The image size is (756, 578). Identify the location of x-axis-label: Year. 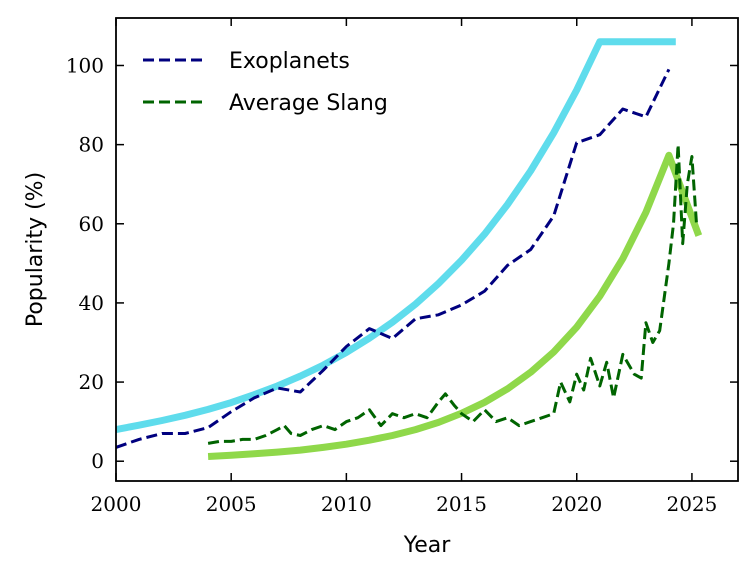
(427, 545).